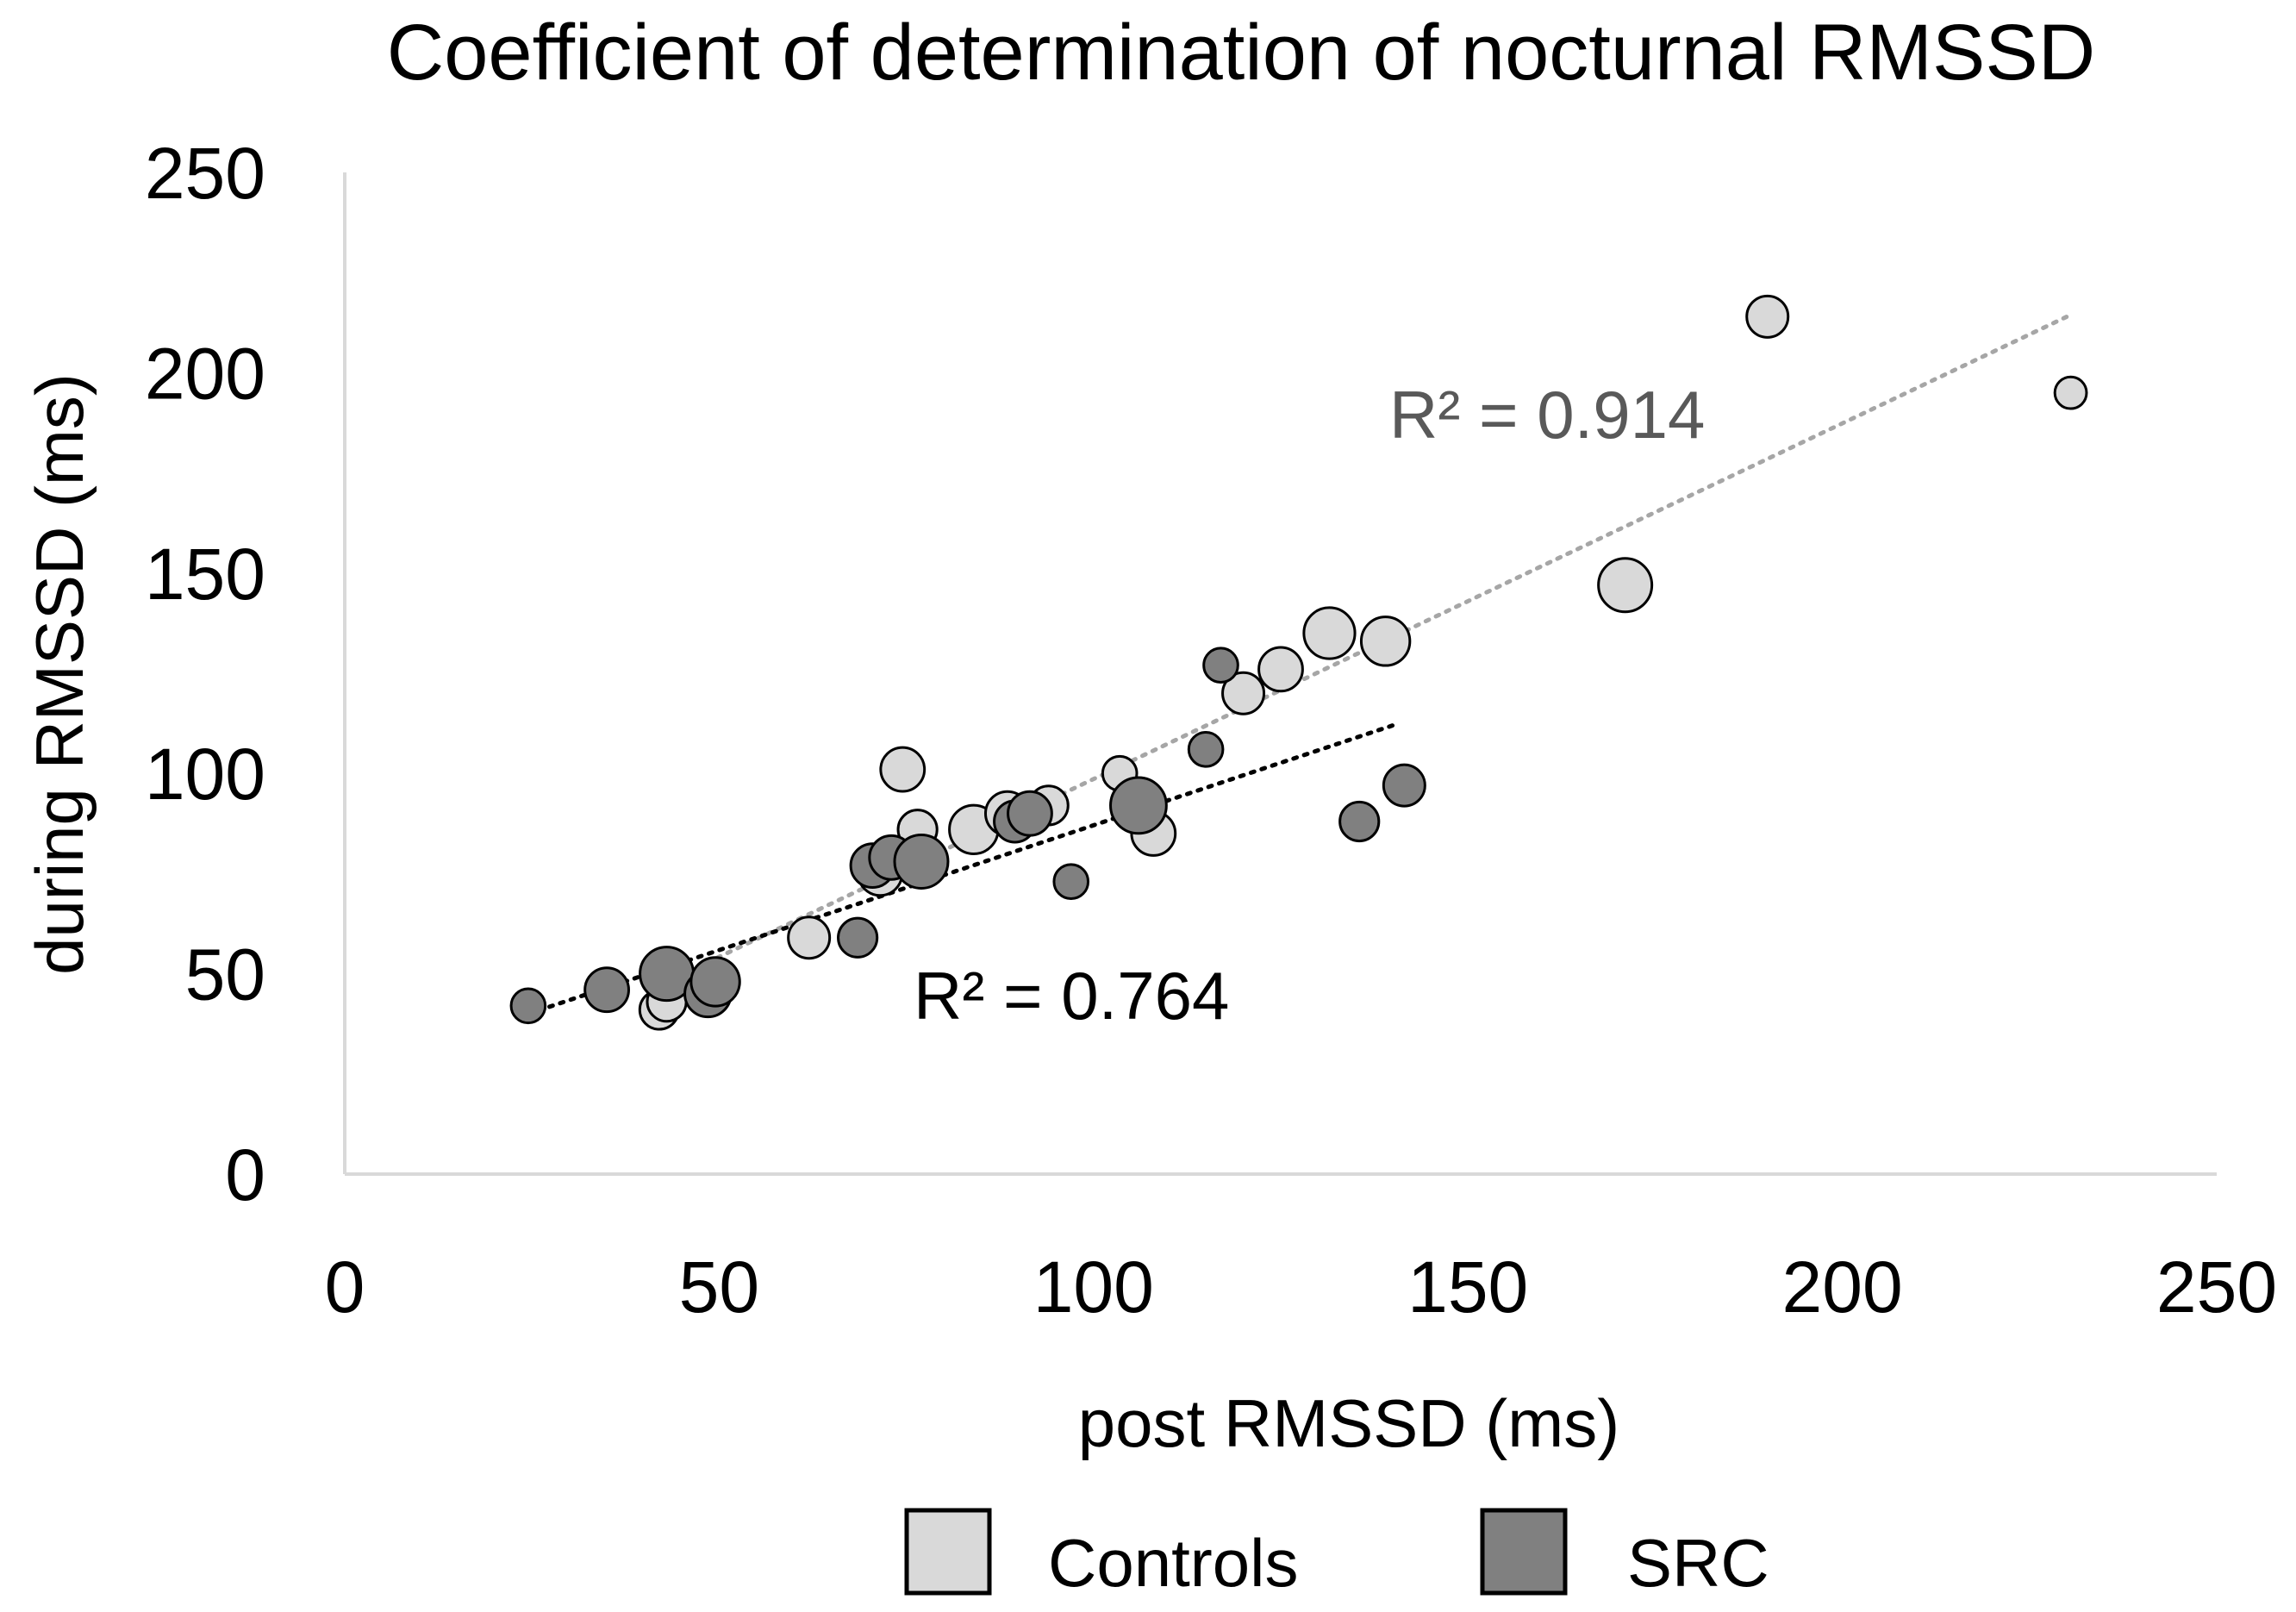 Image resolution: width=2296 pixels, height=1612 pixels. Describe the element at coordinates (205, 574) in the screenshot. I see `y-tick-label: 150` at that location.